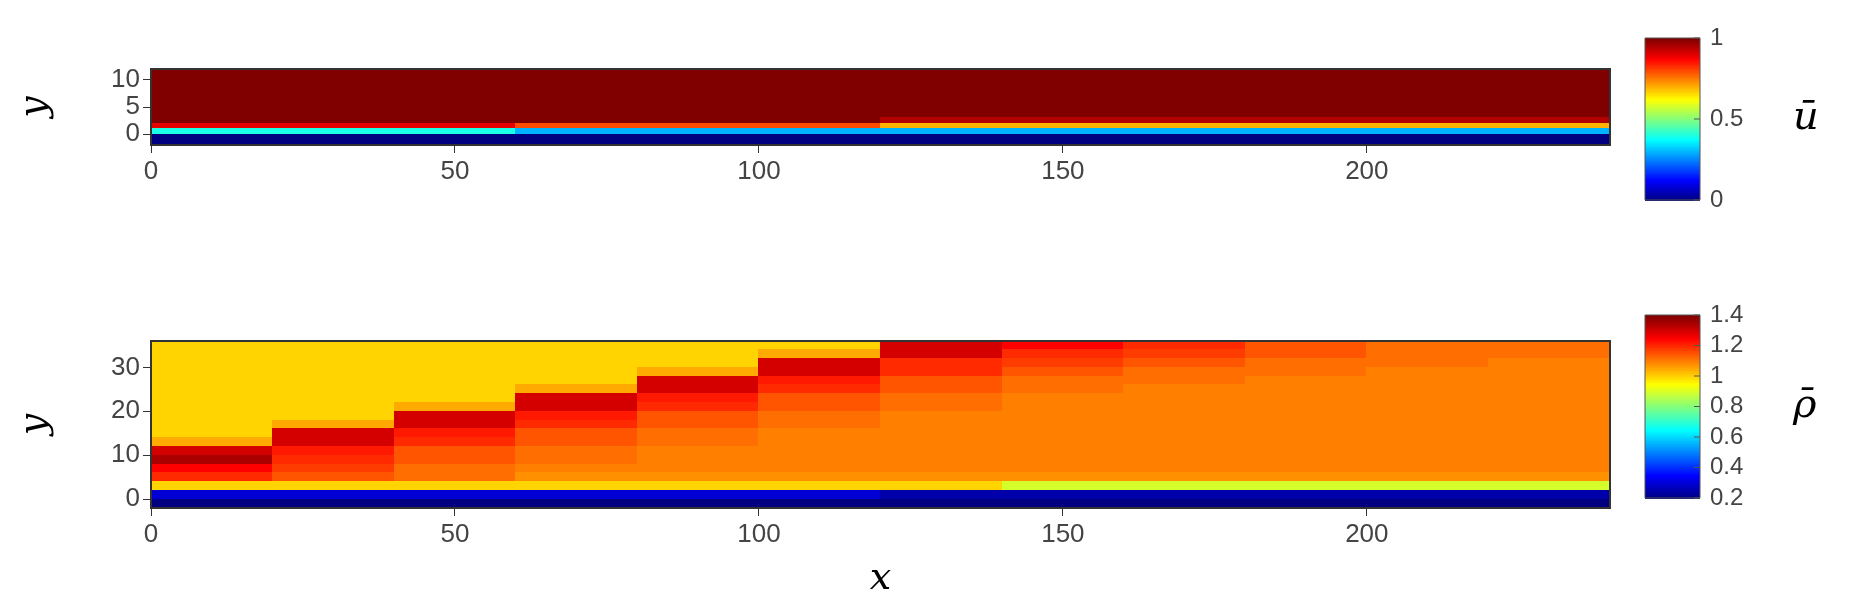 The width and height of the screenshot is (1868, 603). I want to click on color-bar-label: 0.8, so click(1727, 405).